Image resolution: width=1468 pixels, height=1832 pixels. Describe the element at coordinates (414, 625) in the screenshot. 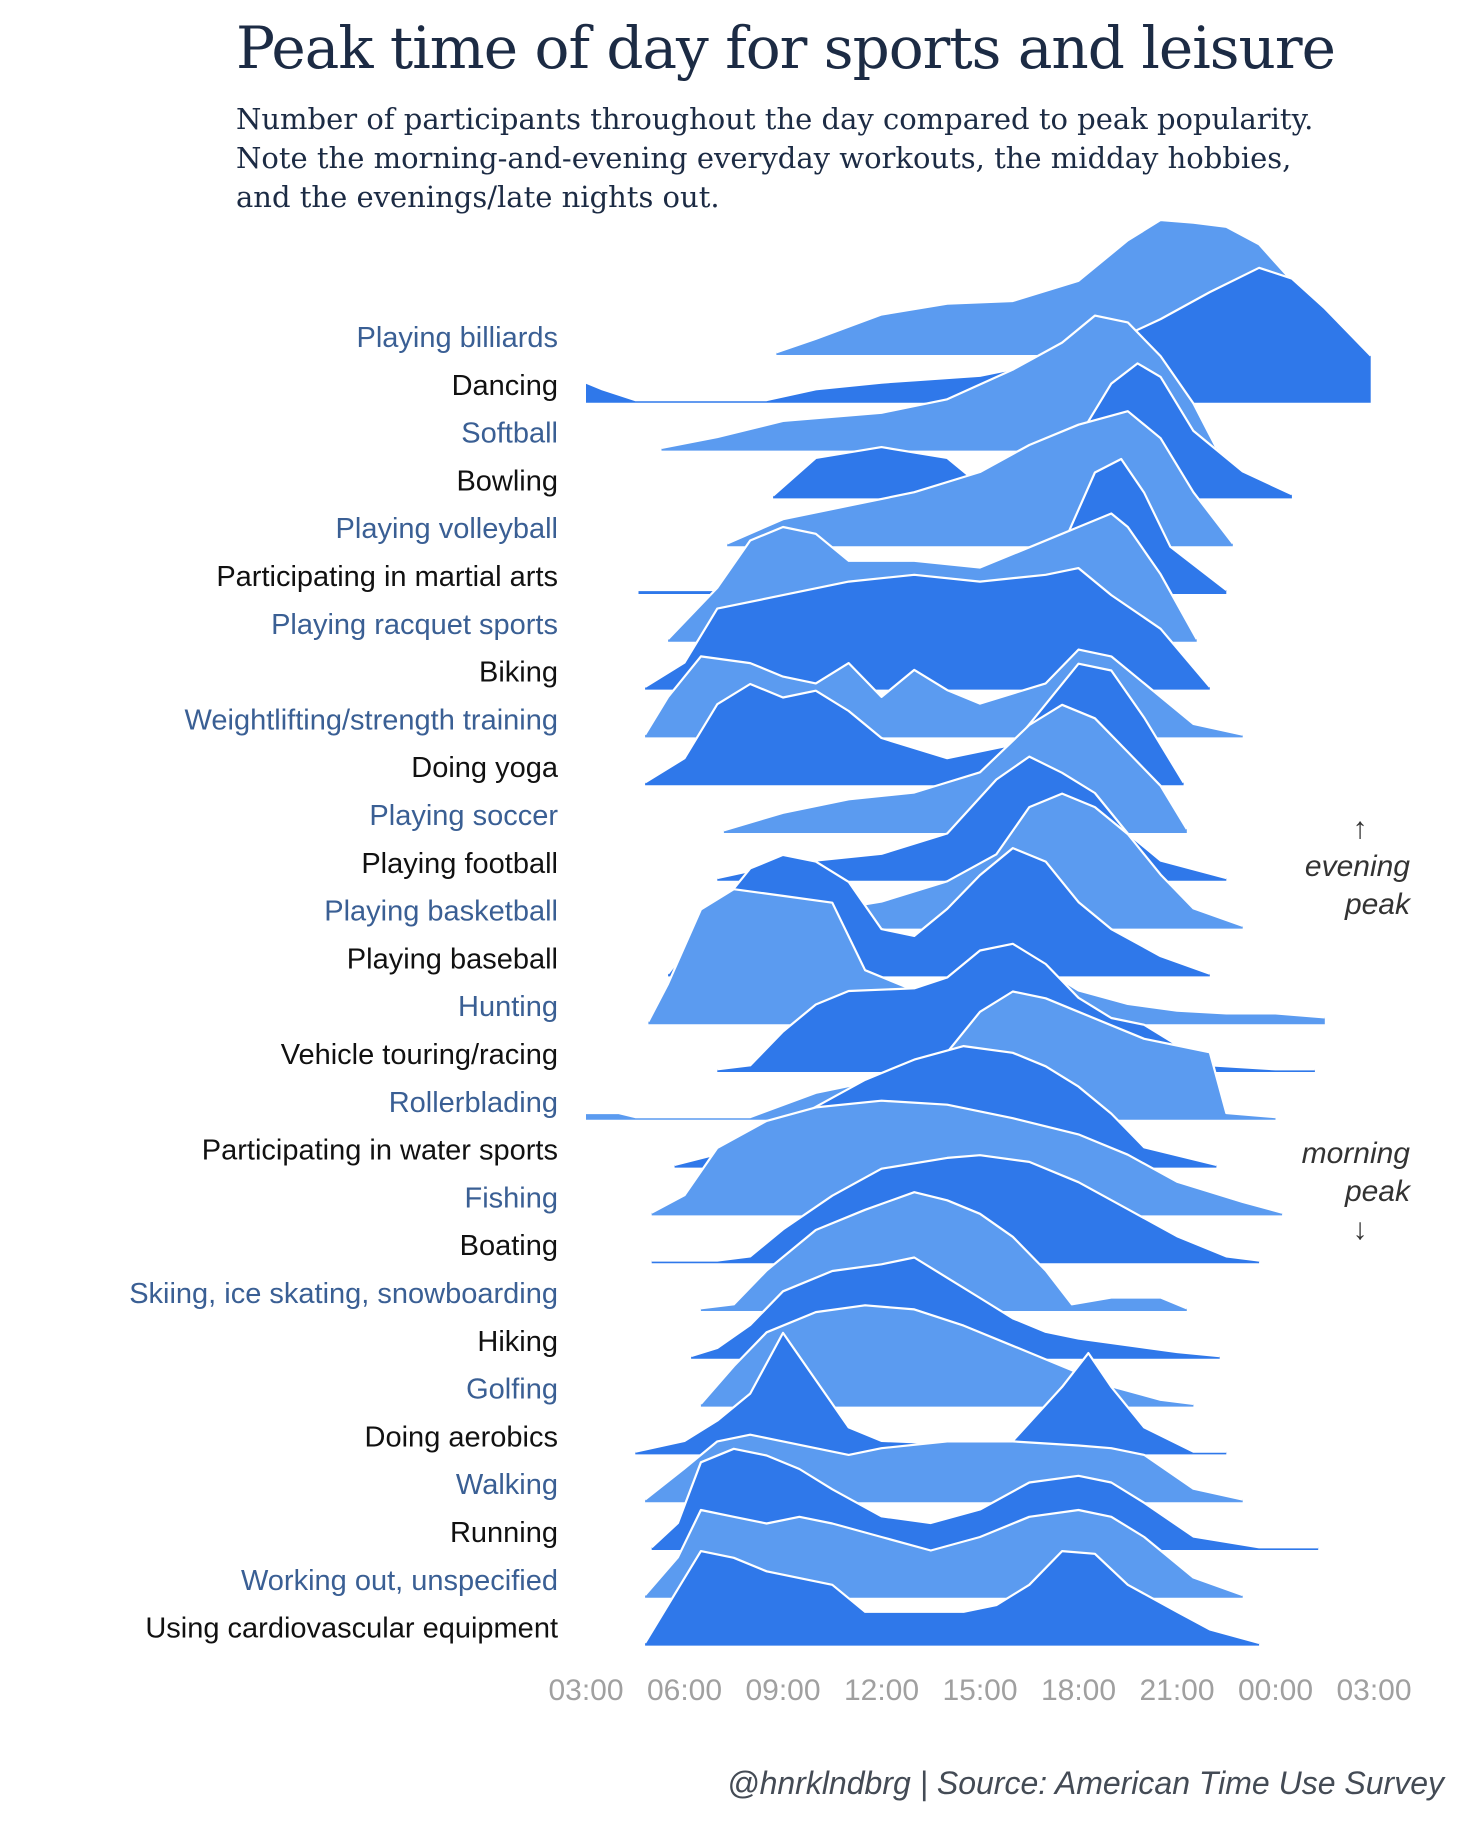

I see `series-label: Playing racquet sports` at that location.